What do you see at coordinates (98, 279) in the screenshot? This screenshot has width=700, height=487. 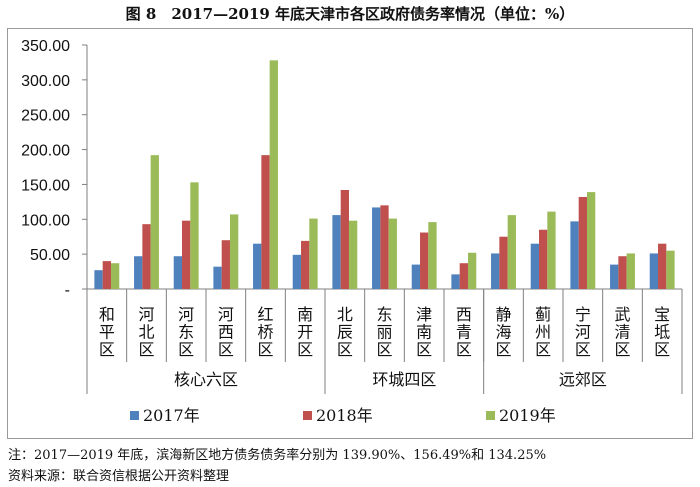 I see `bar-2017年-和平区` at bounding box center [98, 279].